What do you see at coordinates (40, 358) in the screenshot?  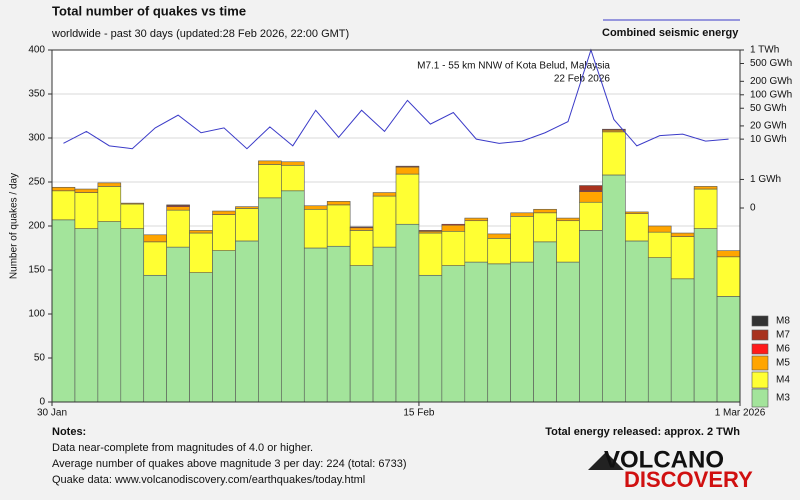 I see `y-tick-label: 50` at bounding box center [40, 358].